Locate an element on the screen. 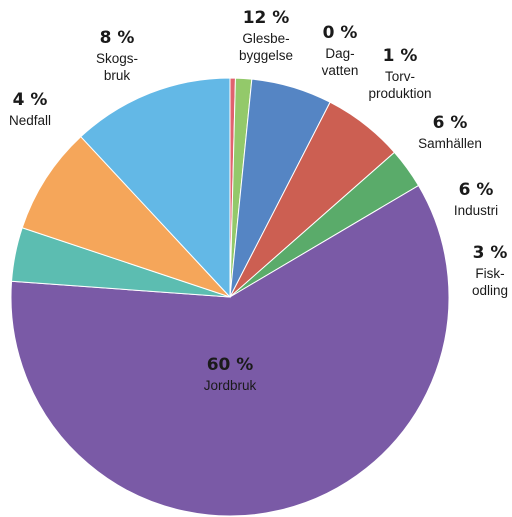  slice-percent-label: 60 % is located at coordinates (230, 365).